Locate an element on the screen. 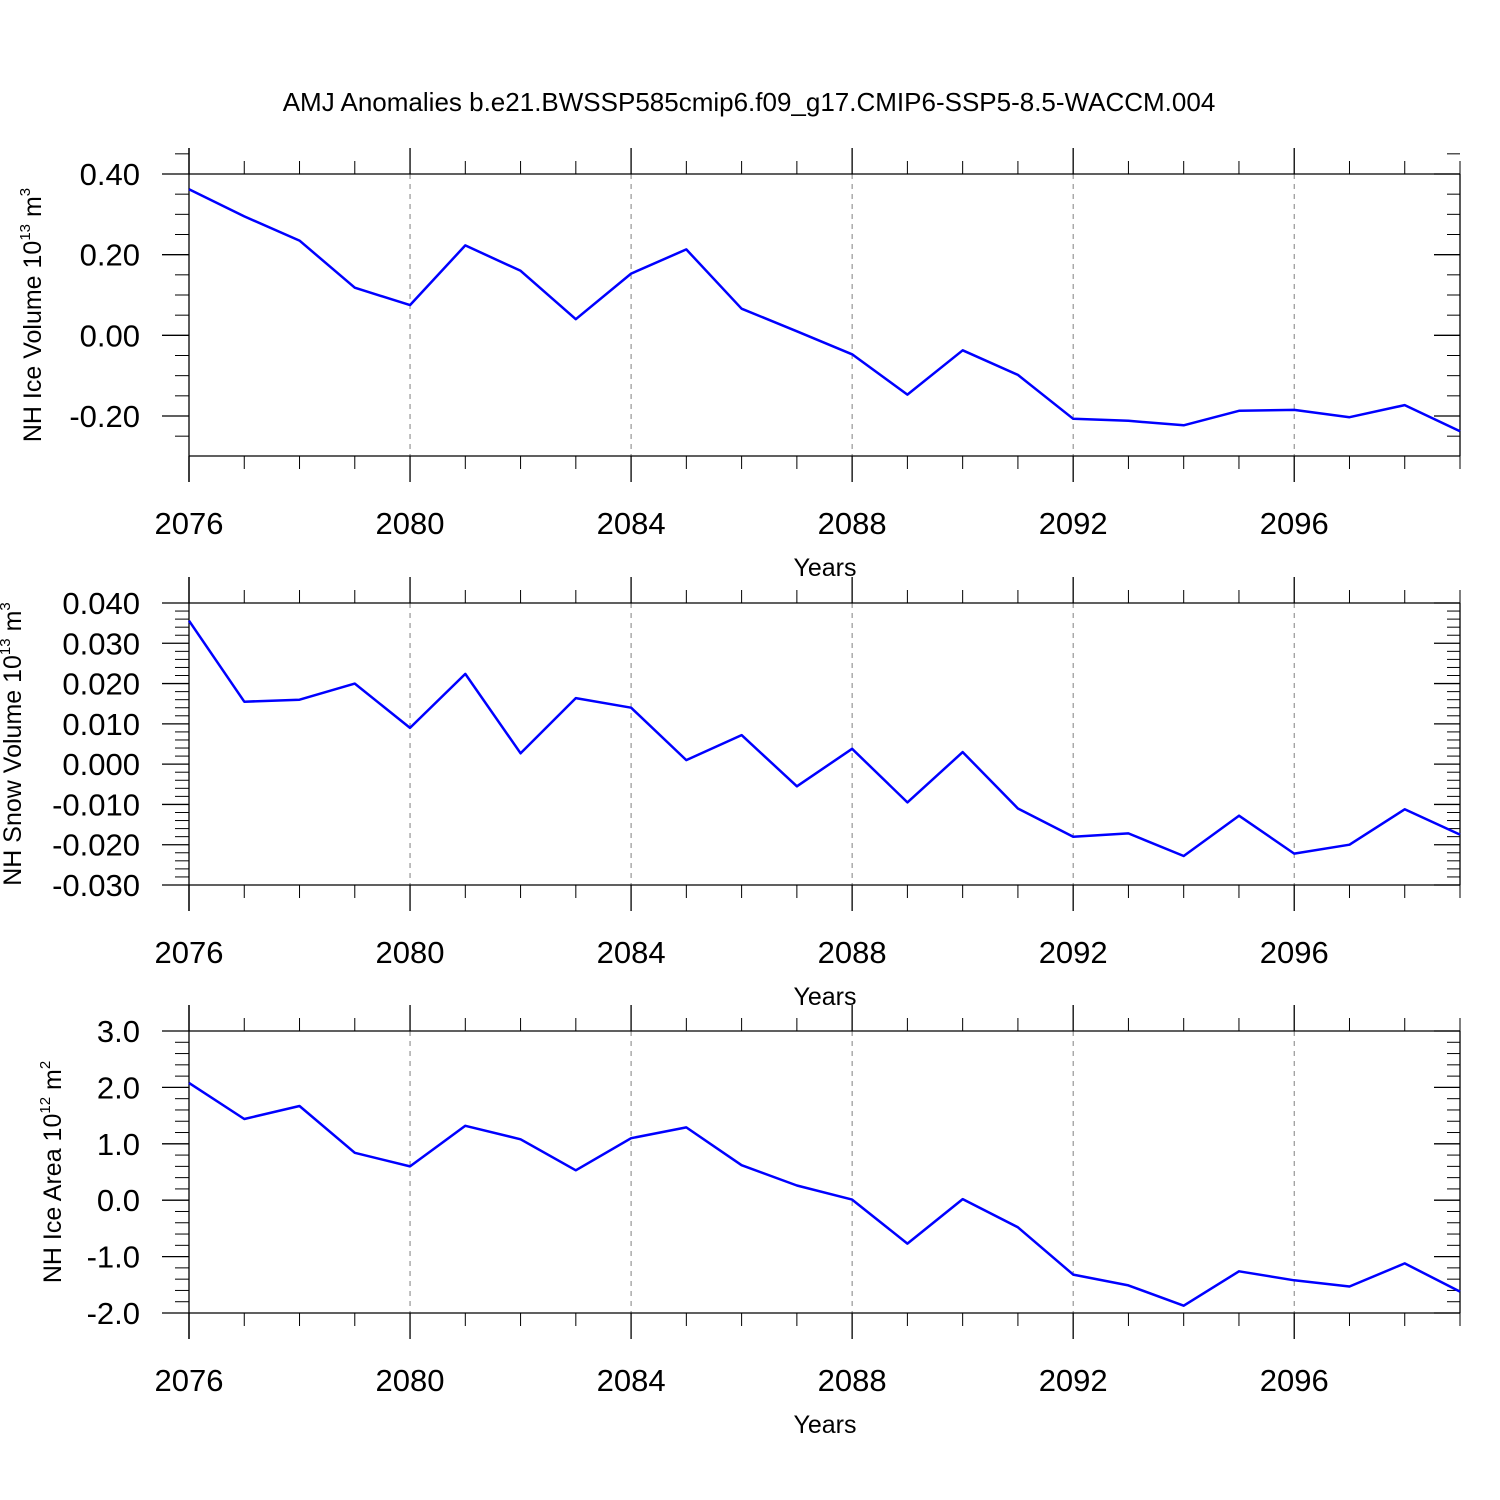 The image size is (1500, 1500). y-axis-label: NH Ice Area 1012 m2 is located at coordinates (52, 1172).